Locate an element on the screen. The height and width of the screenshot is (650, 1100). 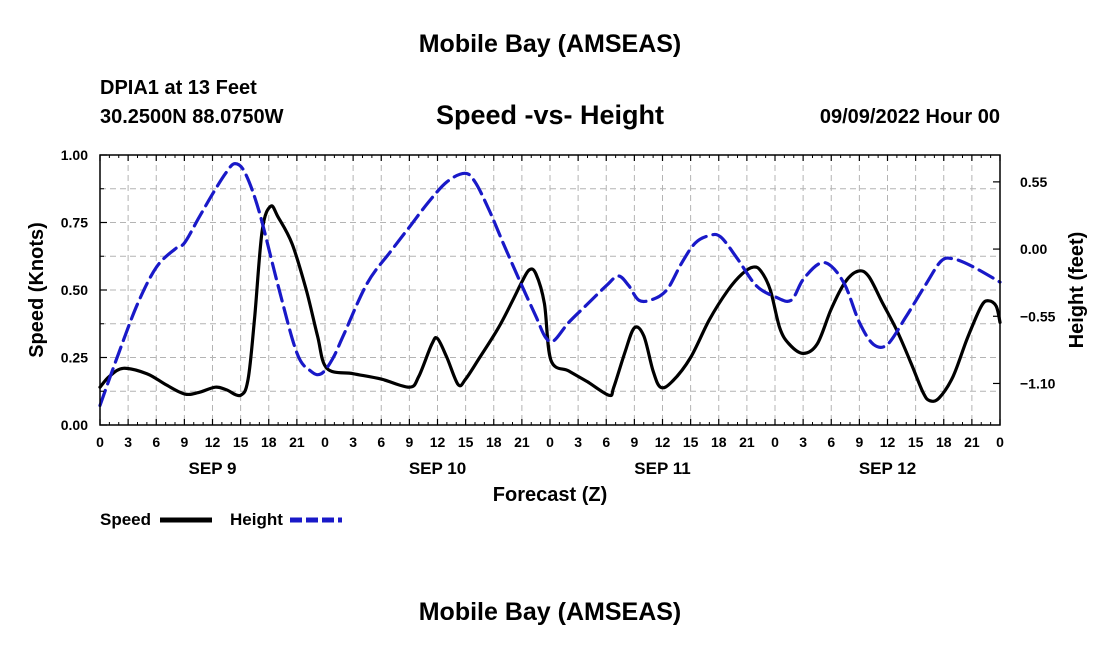
legend-label-speed: Speed is located at coordinates (125, 519).